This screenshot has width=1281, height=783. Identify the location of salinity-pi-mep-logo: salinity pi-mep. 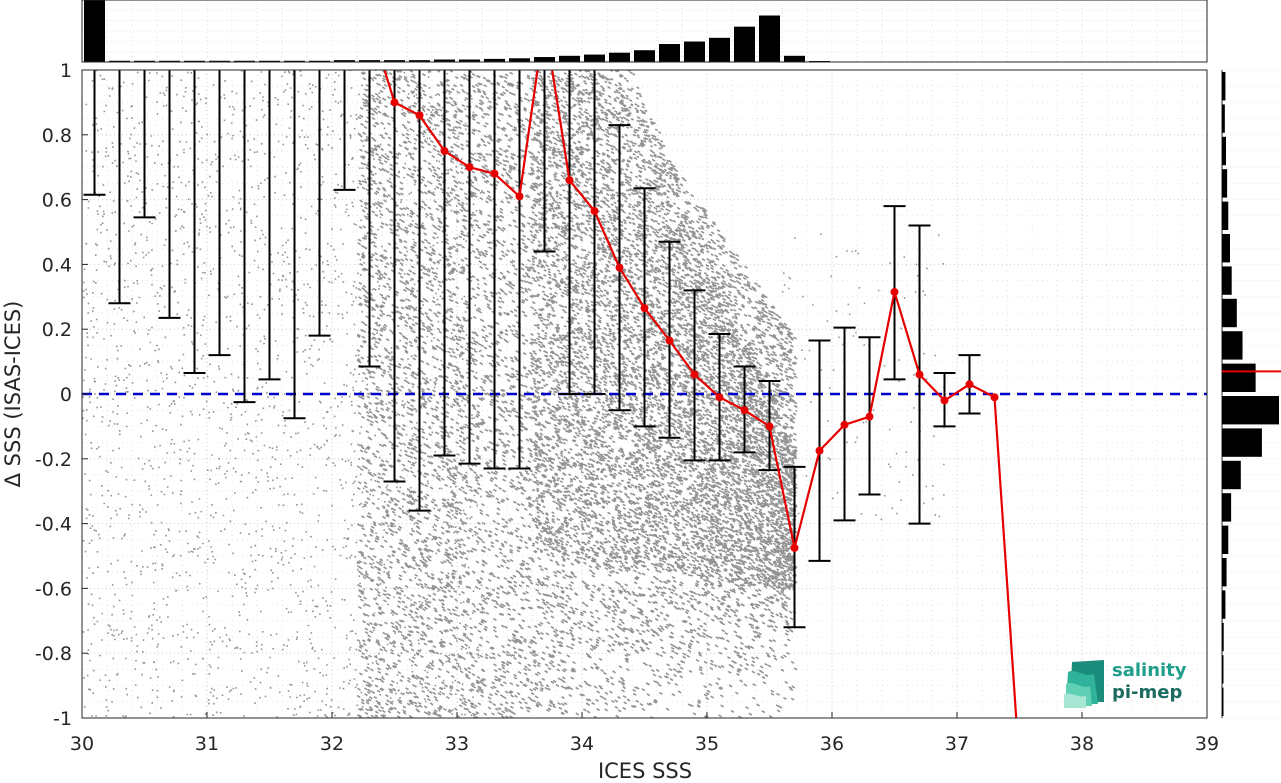
(1125, 684).